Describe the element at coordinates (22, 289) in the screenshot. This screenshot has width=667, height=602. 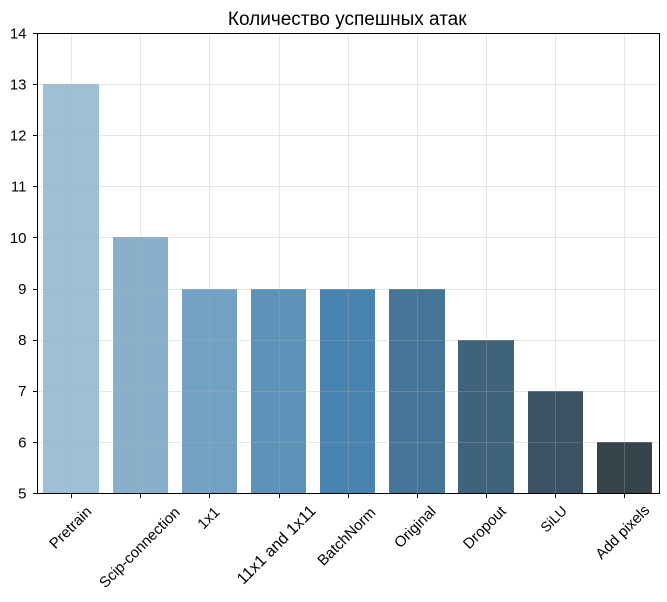
I see `svg-text: 9` at that location.